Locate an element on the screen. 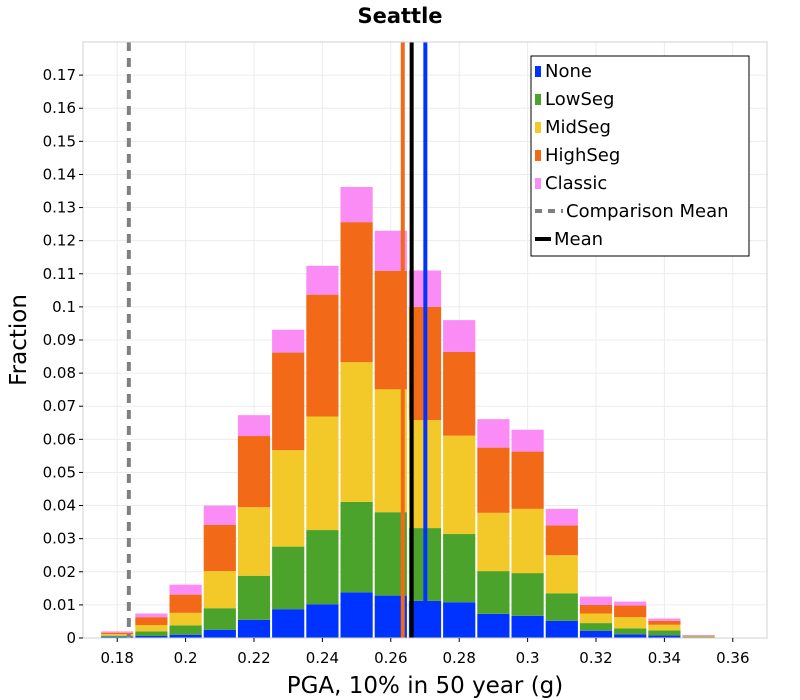 This screenshot has width=800, height=700. legend-label-classic: Classic is located at coordinates (576, 183).